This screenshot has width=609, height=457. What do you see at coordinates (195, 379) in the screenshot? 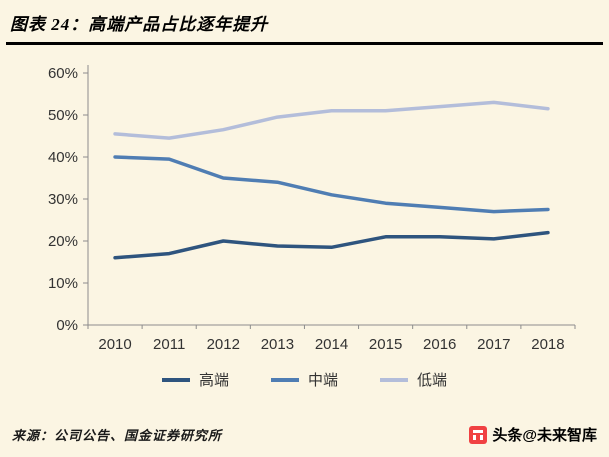
I see `legend-item-high-end: 高端` at bounding box center [195, 379].